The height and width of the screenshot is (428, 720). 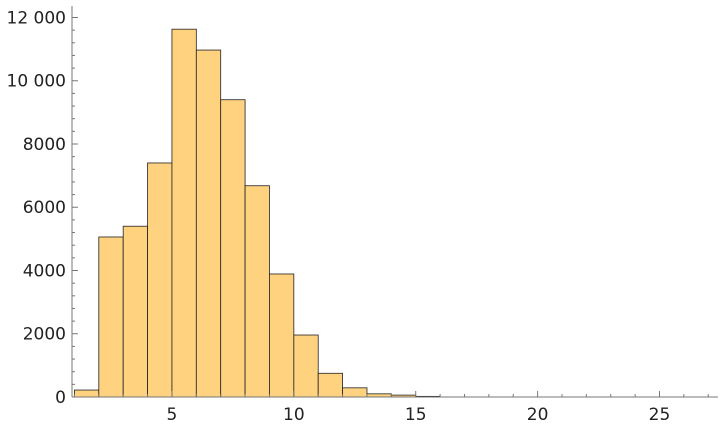 What do you see at coordinates (60, 398) in the screenshot?
I see `y-tick-label: 0` at bounding box center [60, 398].